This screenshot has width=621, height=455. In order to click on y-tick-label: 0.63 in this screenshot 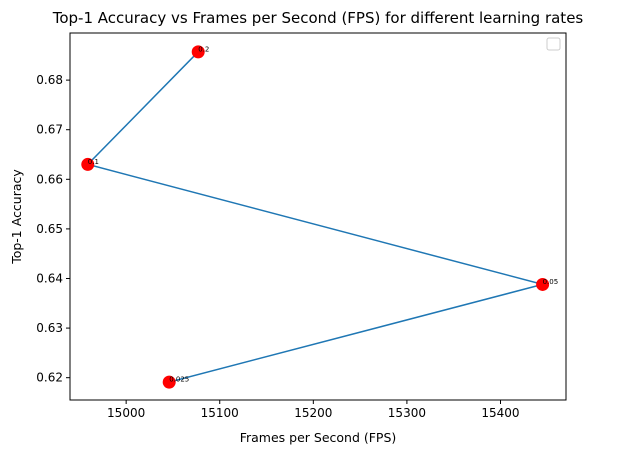, I will do `click(49, 328)`.